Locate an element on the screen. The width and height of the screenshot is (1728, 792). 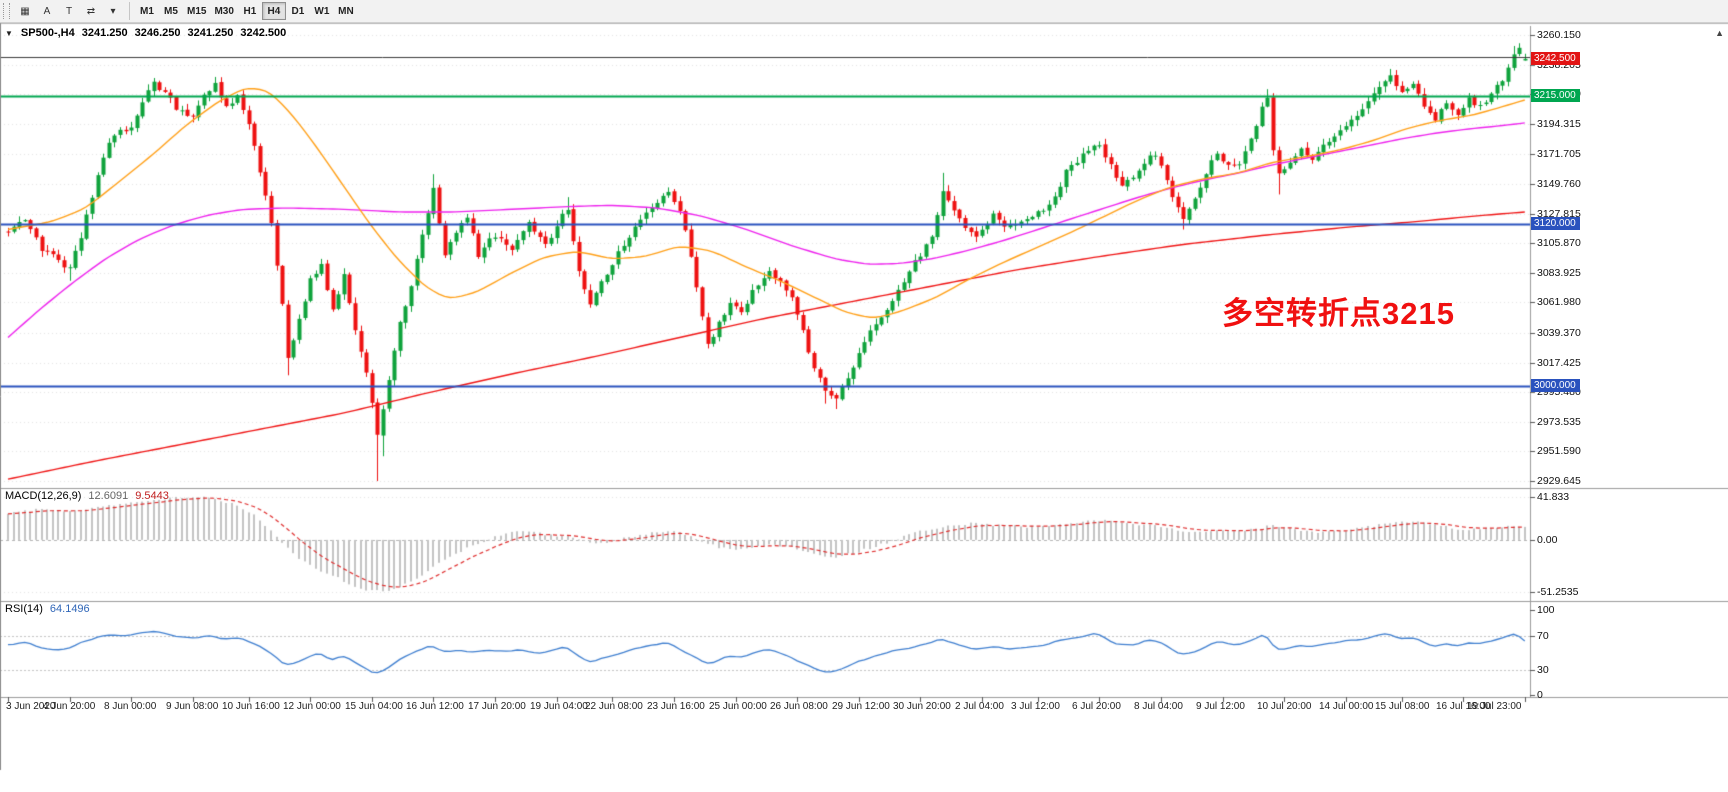
price-axis-label: 3194.315 is located at coordinates (1559, 124).